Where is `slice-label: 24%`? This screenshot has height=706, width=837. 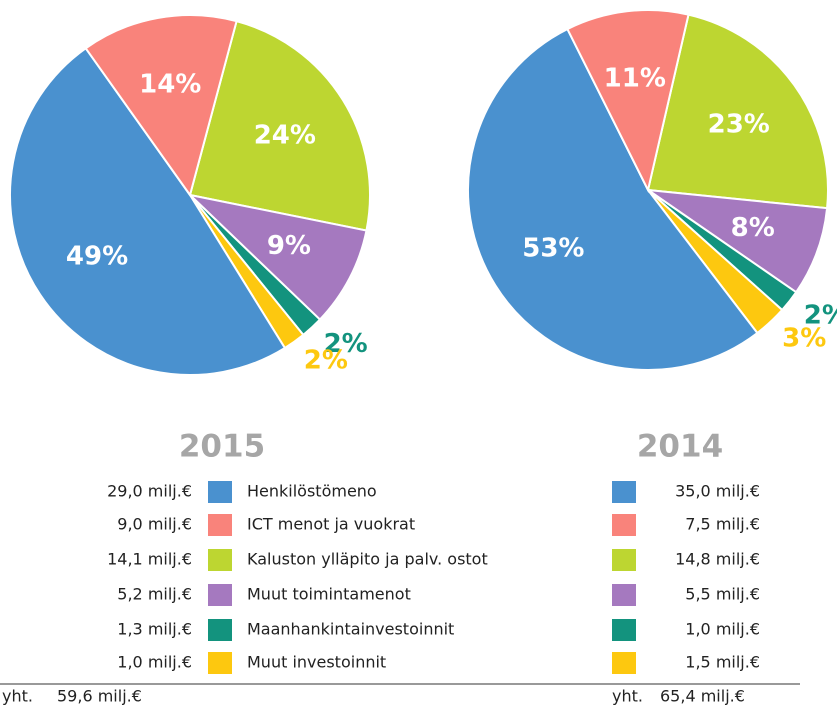
slice-label: 24% is located at coordinates (285, 136).